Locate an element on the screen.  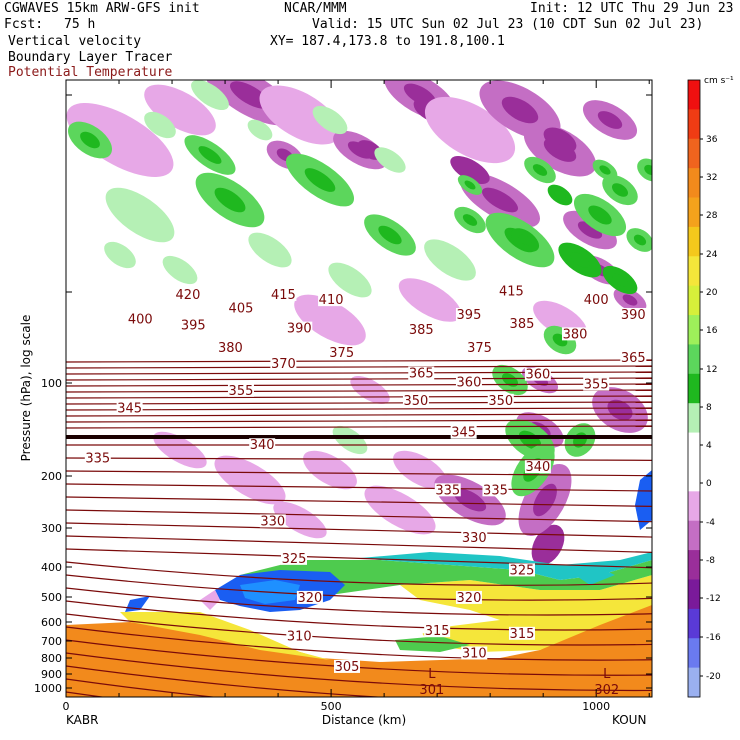
y-tick-label: 900 is located at coordinates (51, 674).